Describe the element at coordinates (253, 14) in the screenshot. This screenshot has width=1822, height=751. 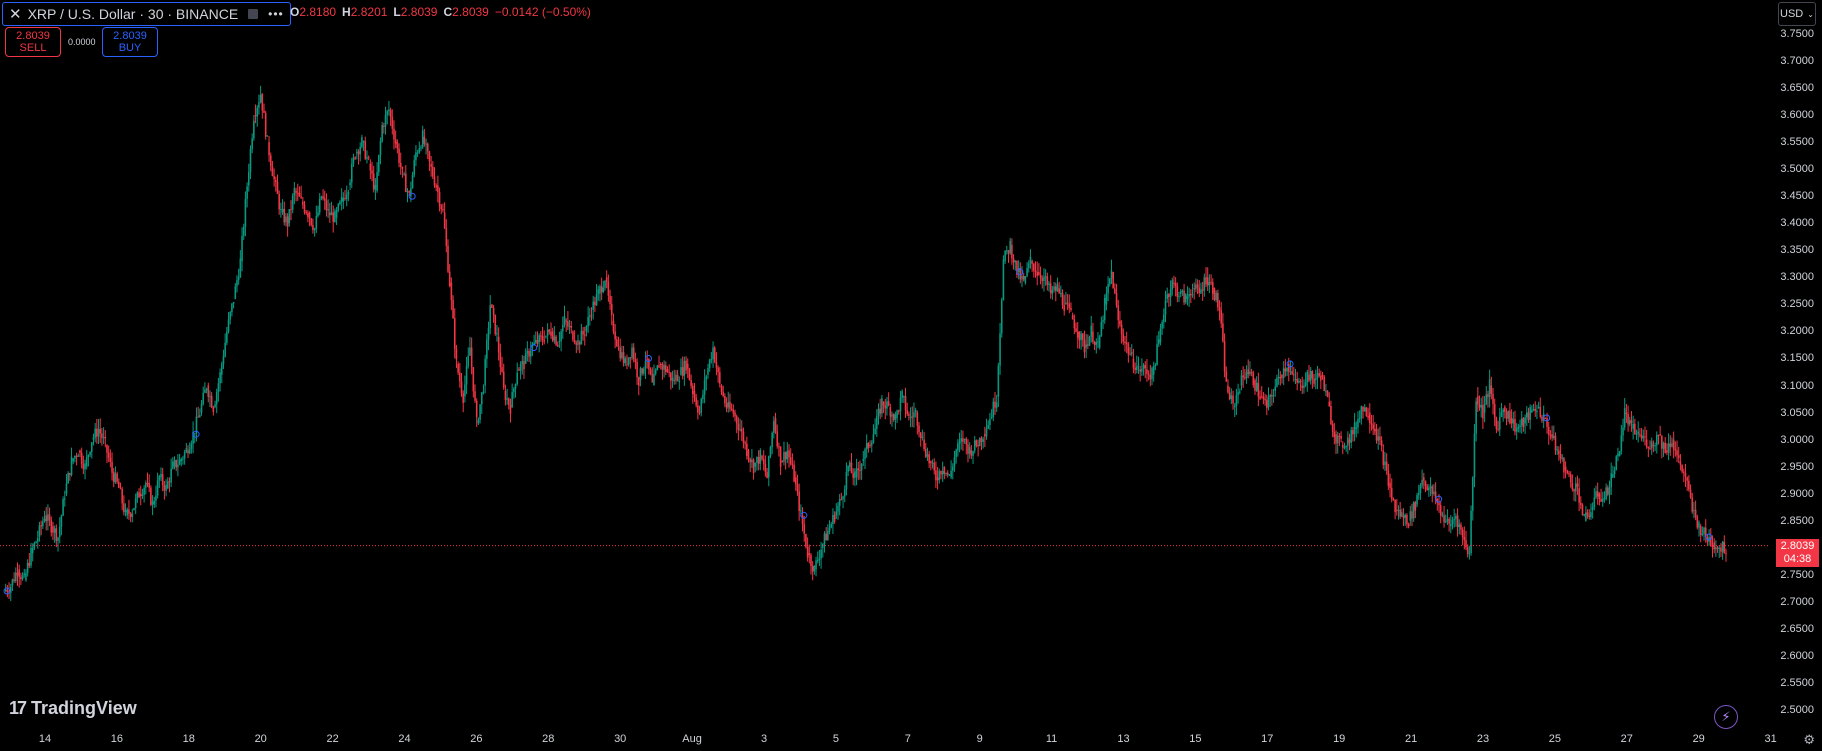
I see `square-icon` at that location.